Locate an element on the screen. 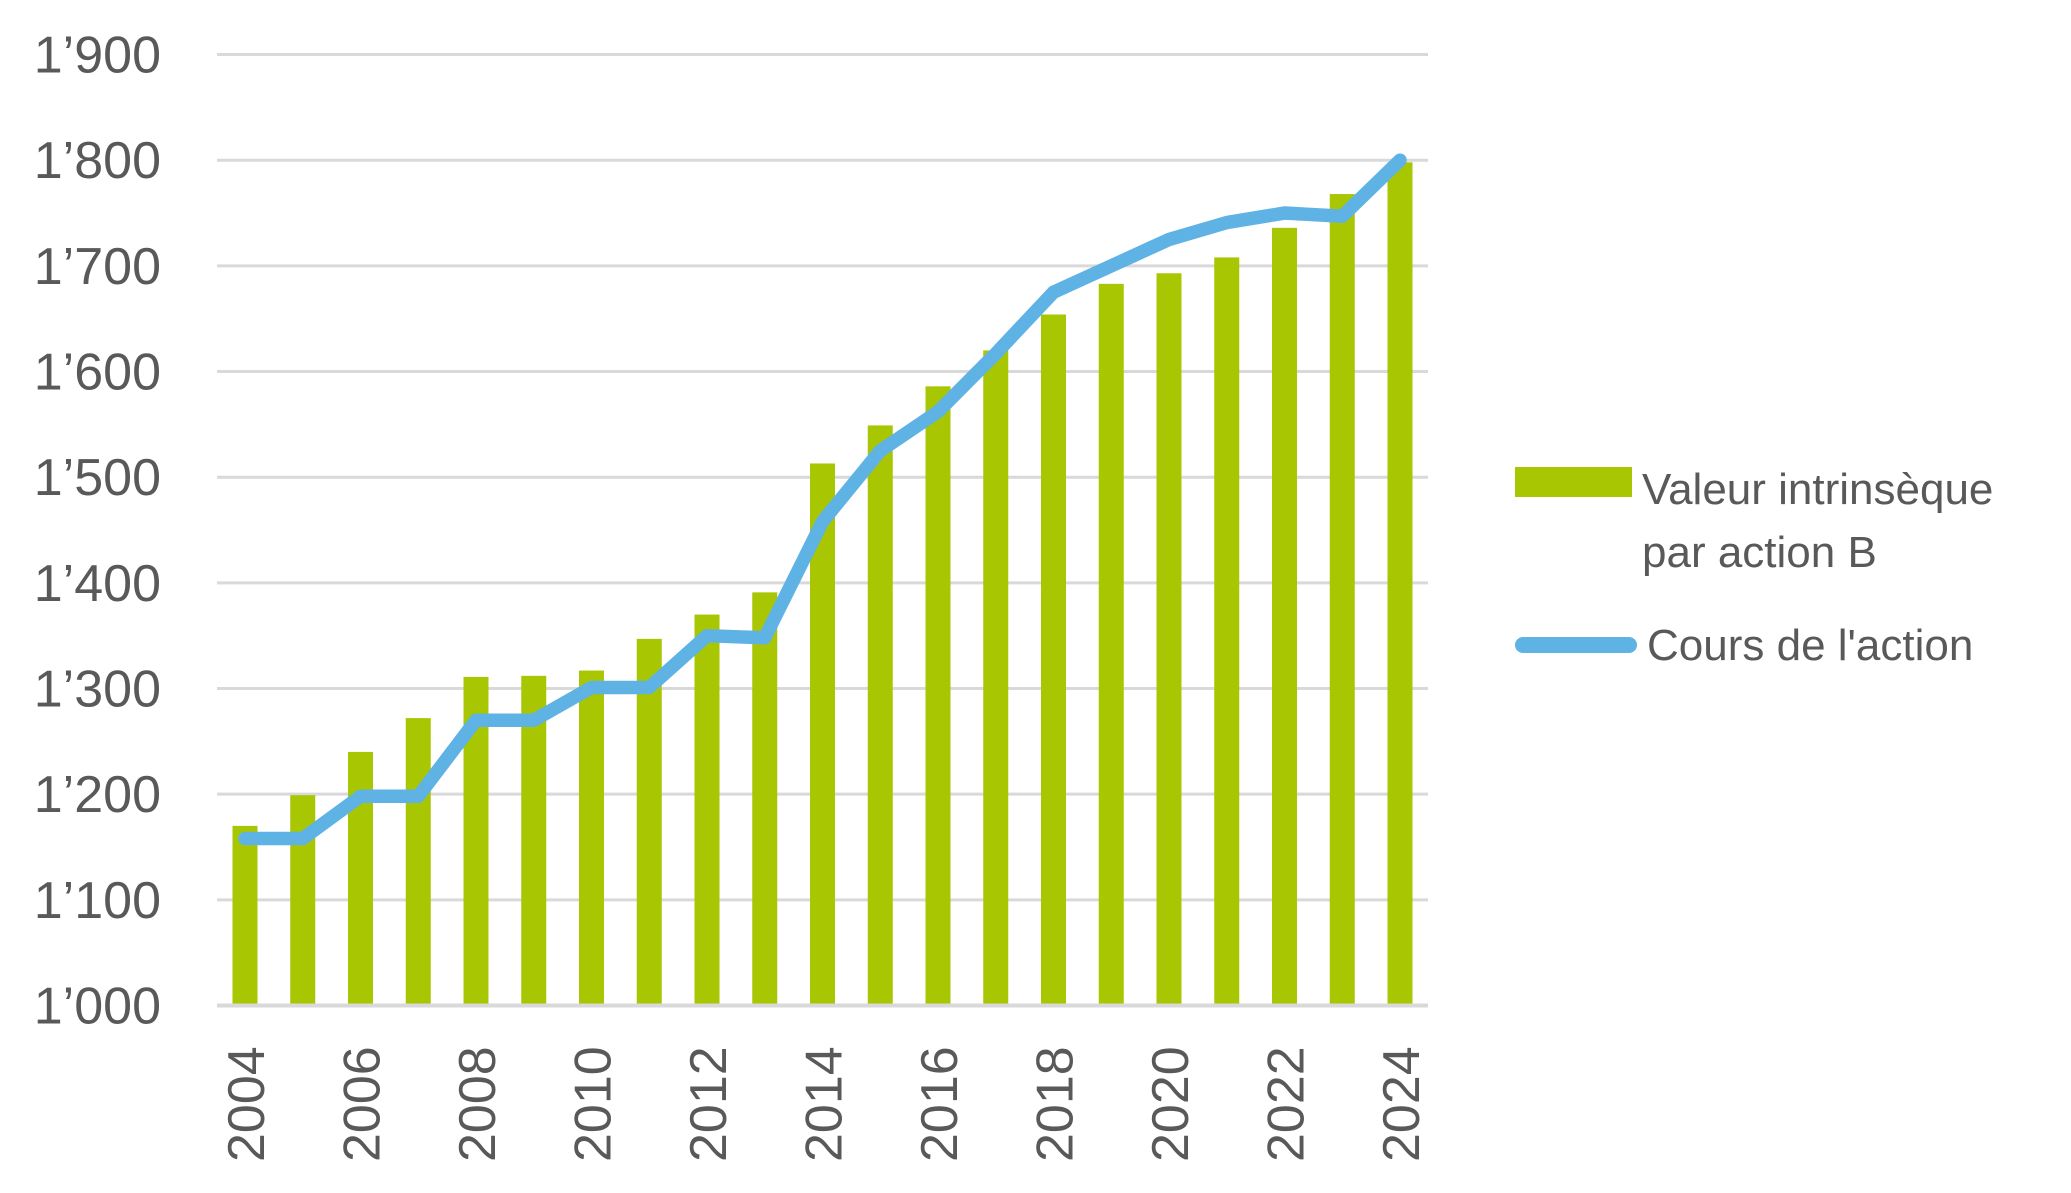 This screenshot has width=2071, height=1193. bar-2004 is located at coordinates (245, 915).